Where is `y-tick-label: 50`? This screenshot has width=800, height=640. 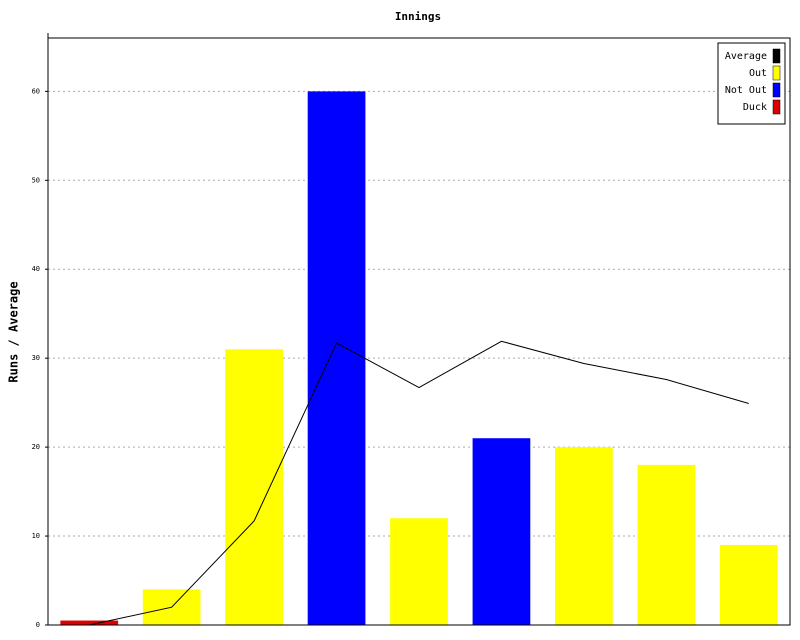 y-tick-label: 50 is located at coordinates (36, 180).